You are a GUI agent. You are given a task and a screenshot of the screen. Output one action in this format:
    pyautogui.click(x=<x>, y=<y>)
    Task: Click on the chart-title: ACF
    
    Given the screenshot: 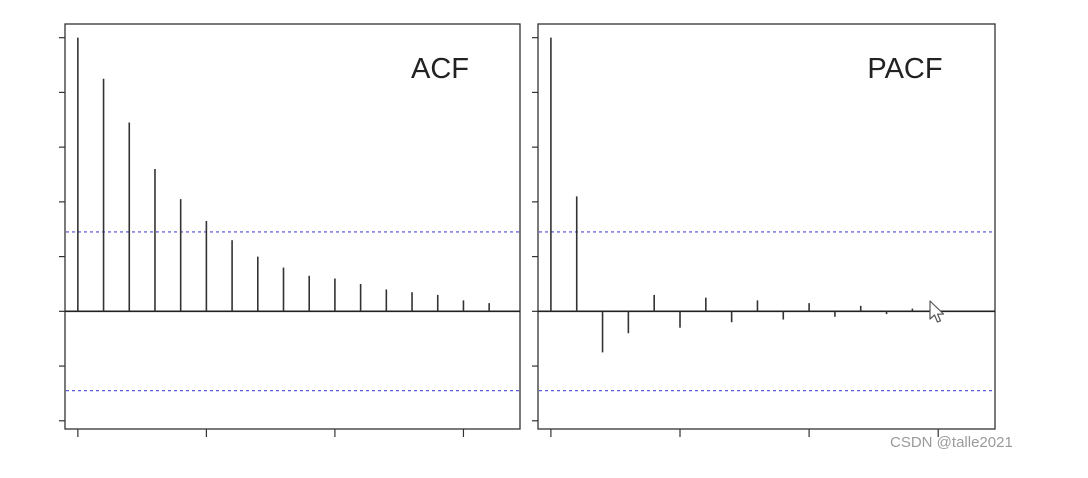 What is the action you would take?
    pyautogui.click(x=440, y=69)
    